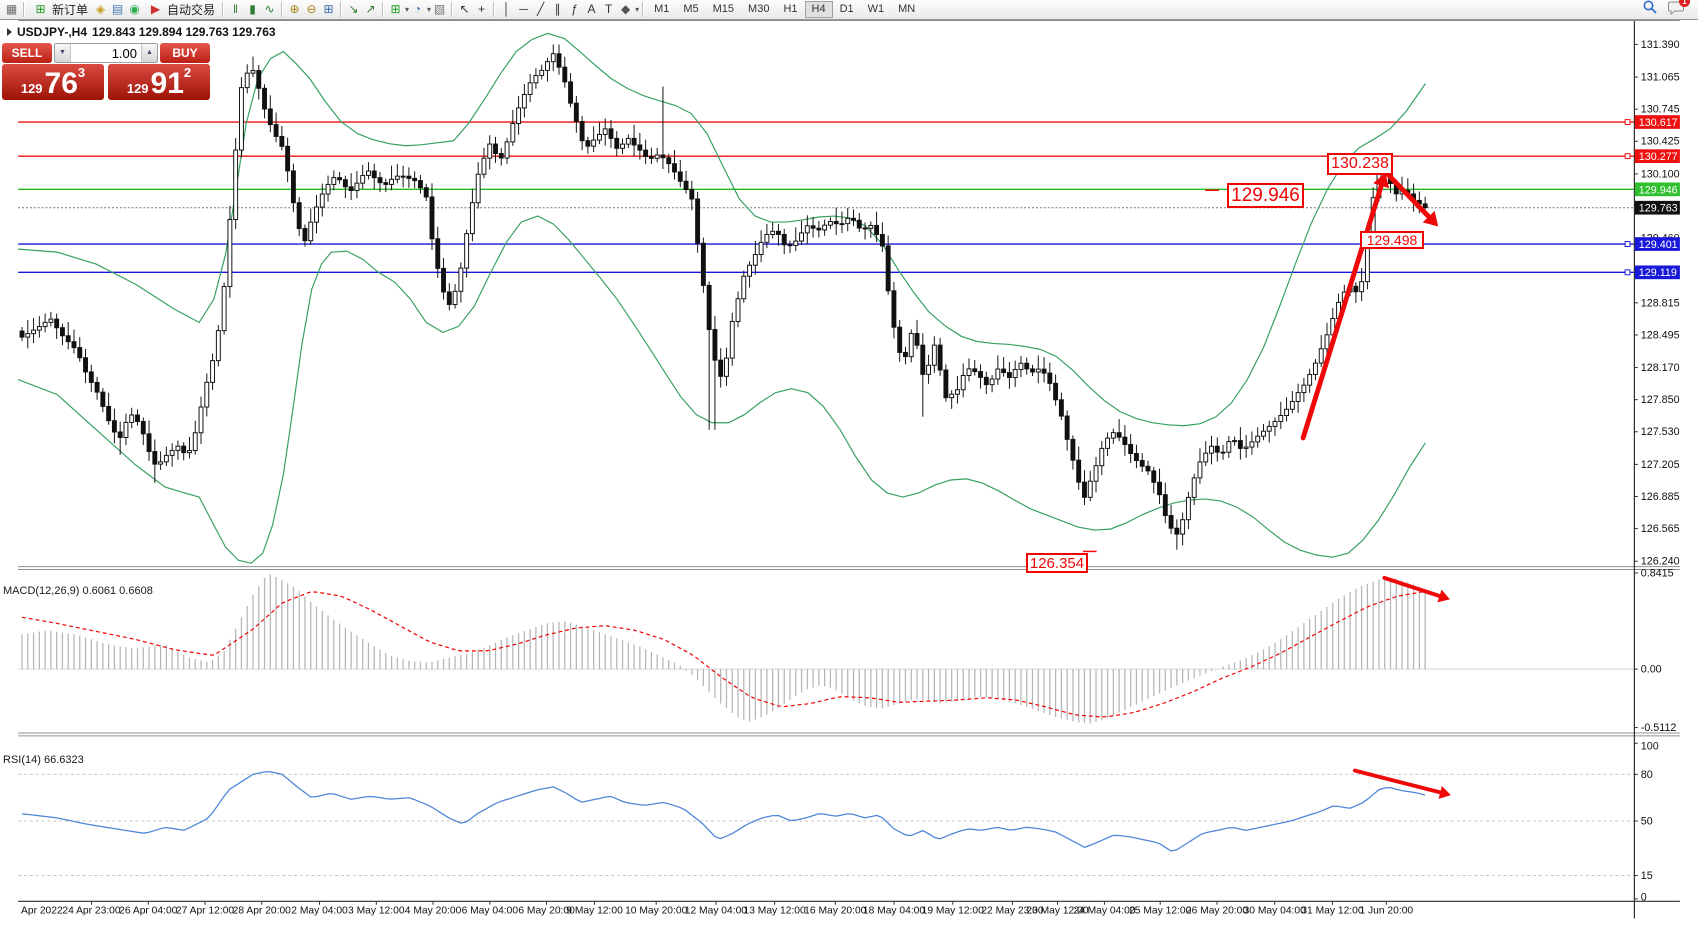  What do you see at coordinates (818, 9) in the screenshot?
I see `timeframe-h4-button: H4` at bounding box center [818, 9].